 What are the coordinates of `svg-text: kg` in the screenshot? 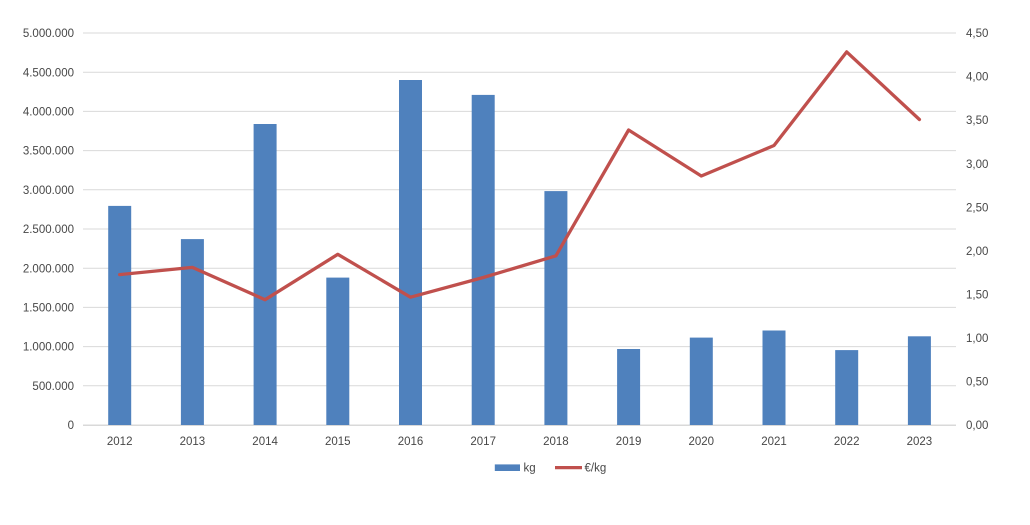 It's located at (530, 469).